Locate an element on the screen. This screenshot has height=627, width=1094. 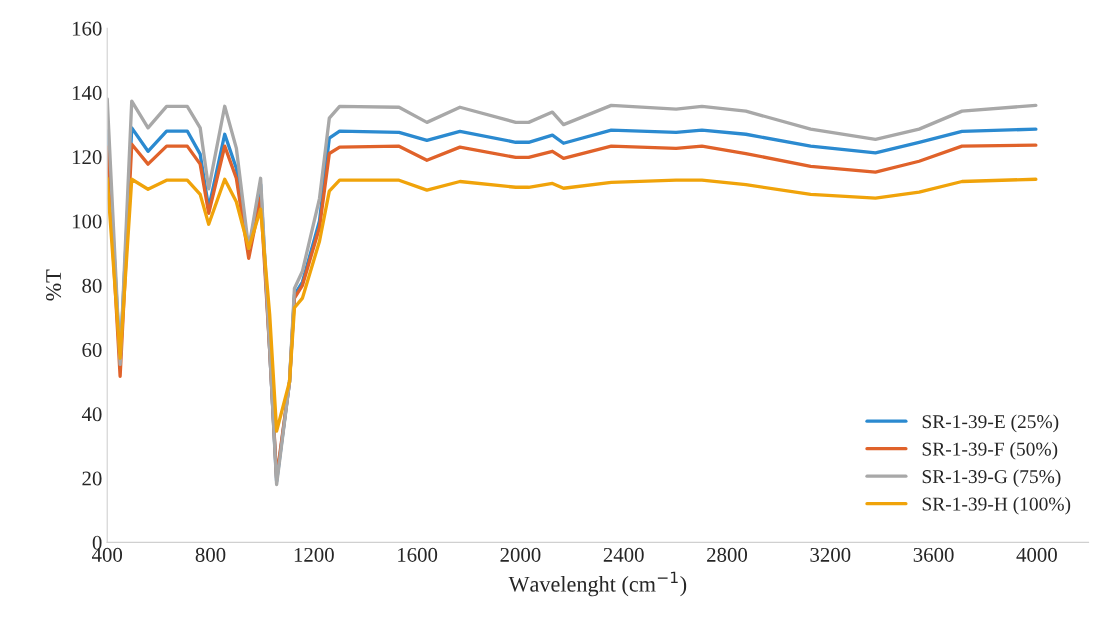
x-axis-title: Wavelenght (cm$^{−1}$) is located at coordinates (597, 584).